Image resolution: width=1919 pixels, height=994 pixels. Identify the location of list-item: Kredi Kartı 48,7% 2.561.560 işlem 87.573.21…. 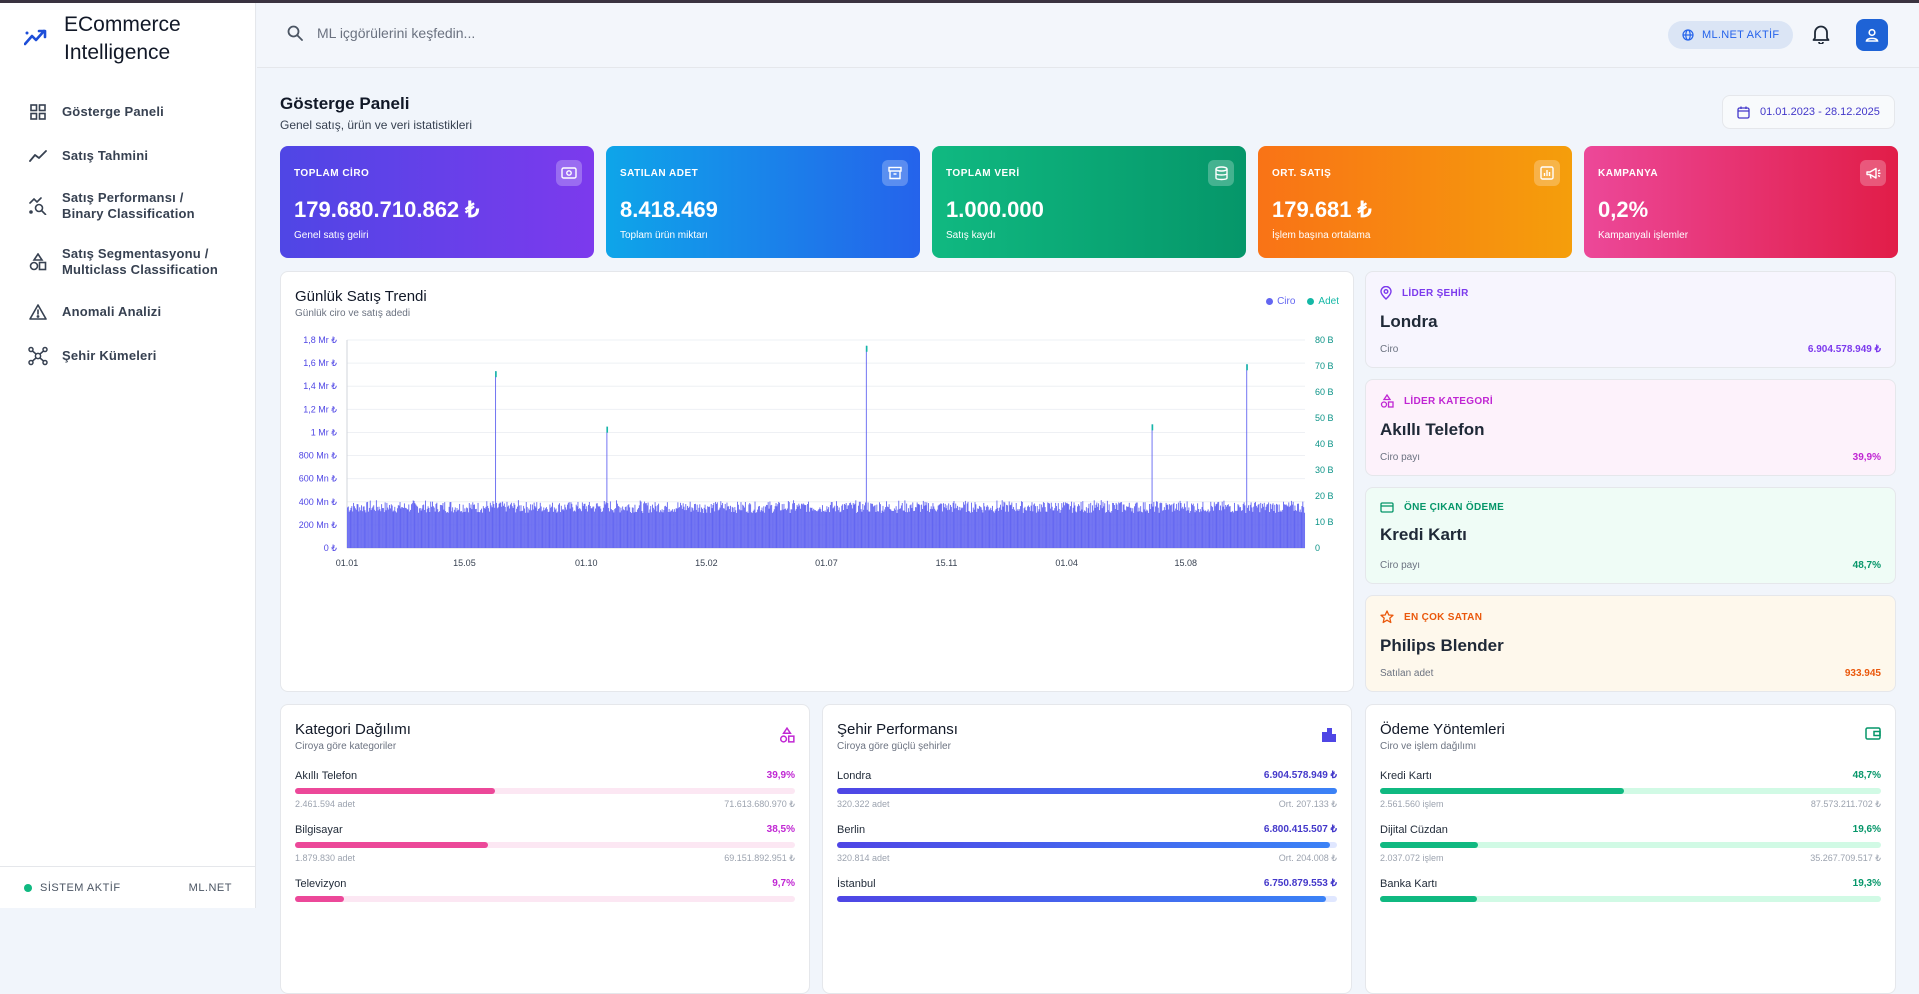
(1630, 790).